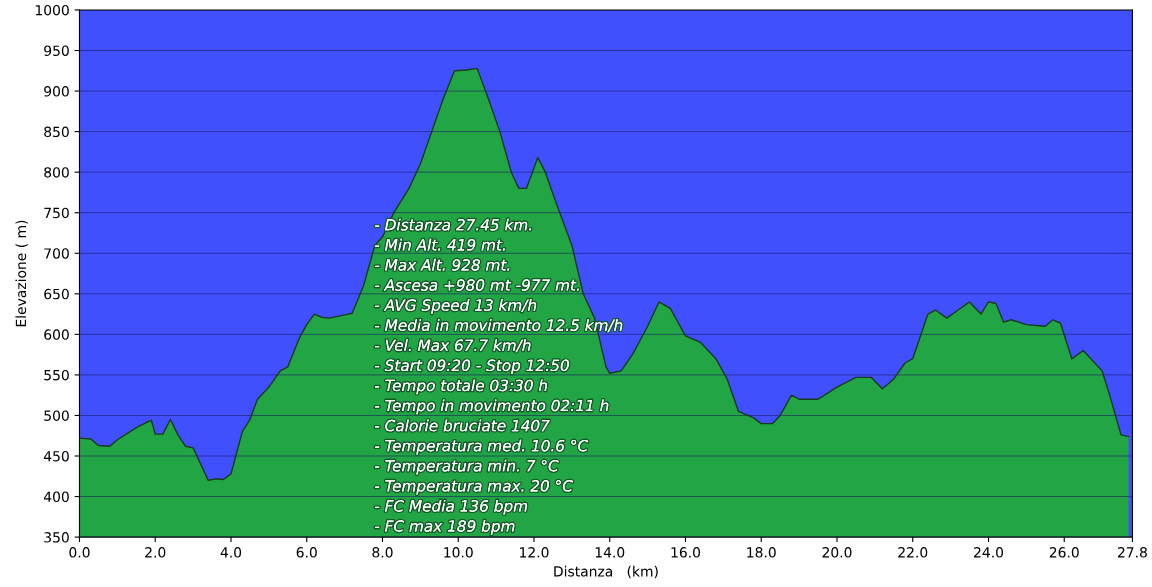 The width and height of the screenshot is (1152, 587). Describe the element at coordinates (534, 552) in the screenshot. I see `x-tick-label: 12.0` at that location.